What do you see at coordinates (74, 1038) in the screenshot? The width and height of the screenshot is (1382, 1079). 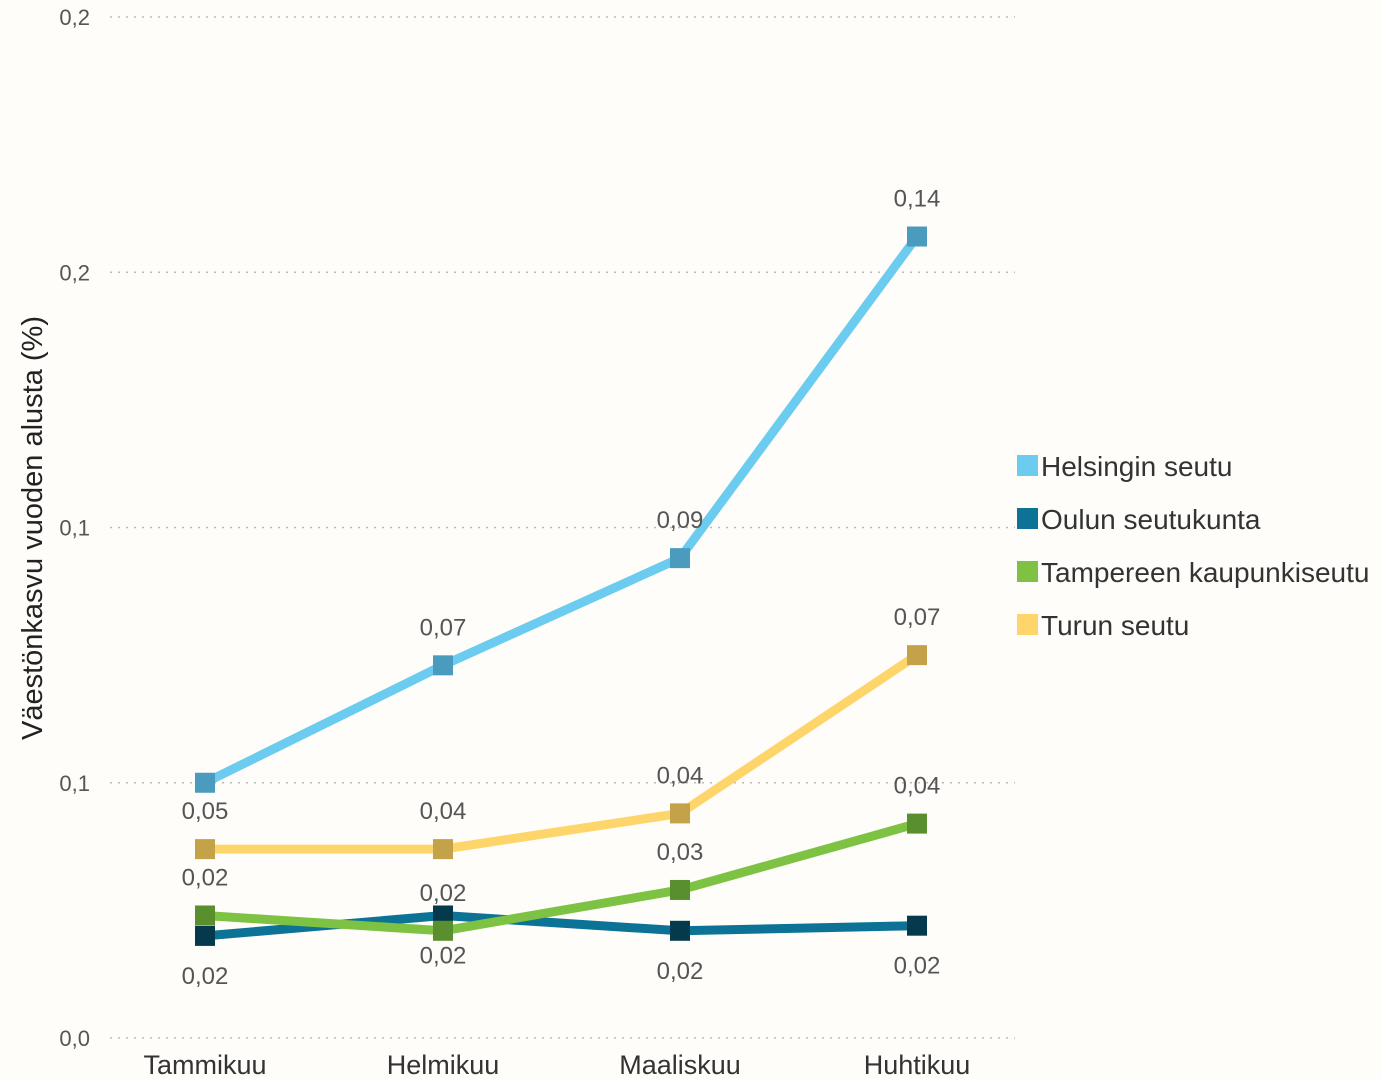 I see `y-tick-label: 0,0` at bounding box center [74, 1038].